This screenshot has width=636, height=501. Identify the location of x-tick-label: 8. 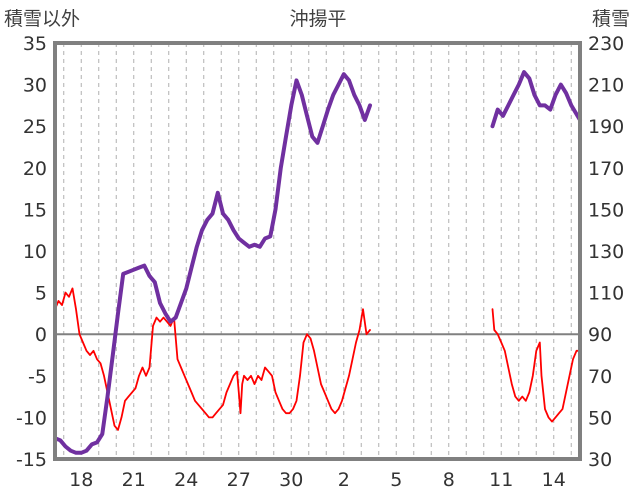
(449, 480).